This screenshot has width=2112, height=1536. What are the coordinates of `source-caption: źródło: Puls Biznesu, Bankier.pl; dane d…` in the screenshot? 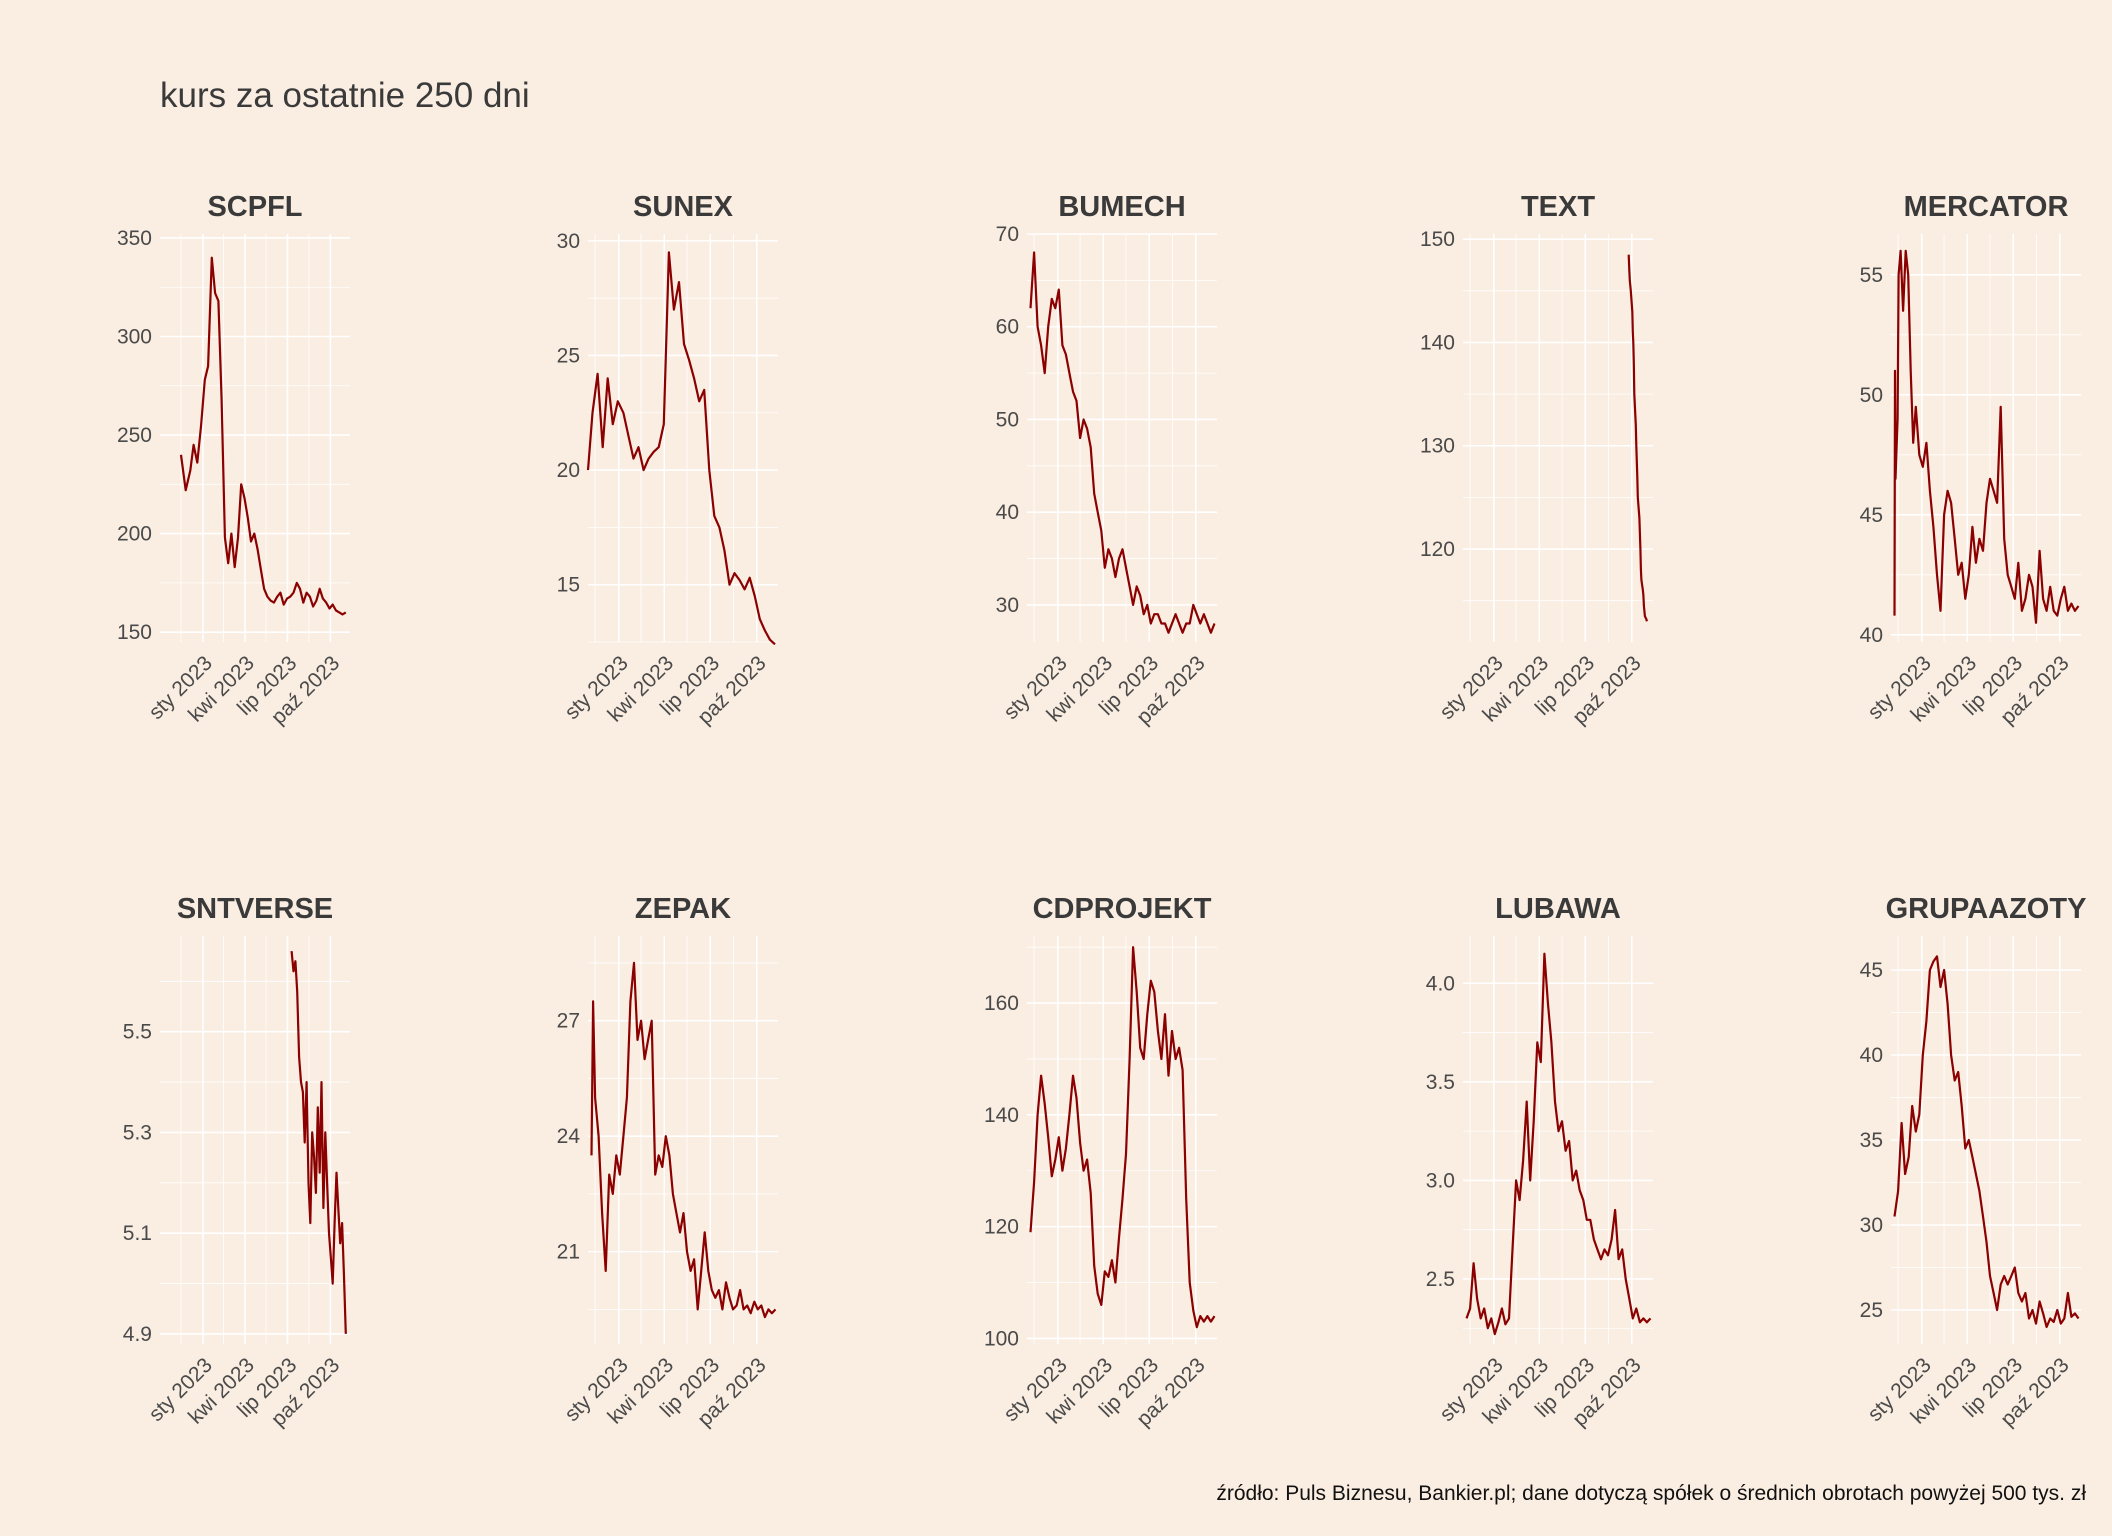 It's located at (1651, 1493).